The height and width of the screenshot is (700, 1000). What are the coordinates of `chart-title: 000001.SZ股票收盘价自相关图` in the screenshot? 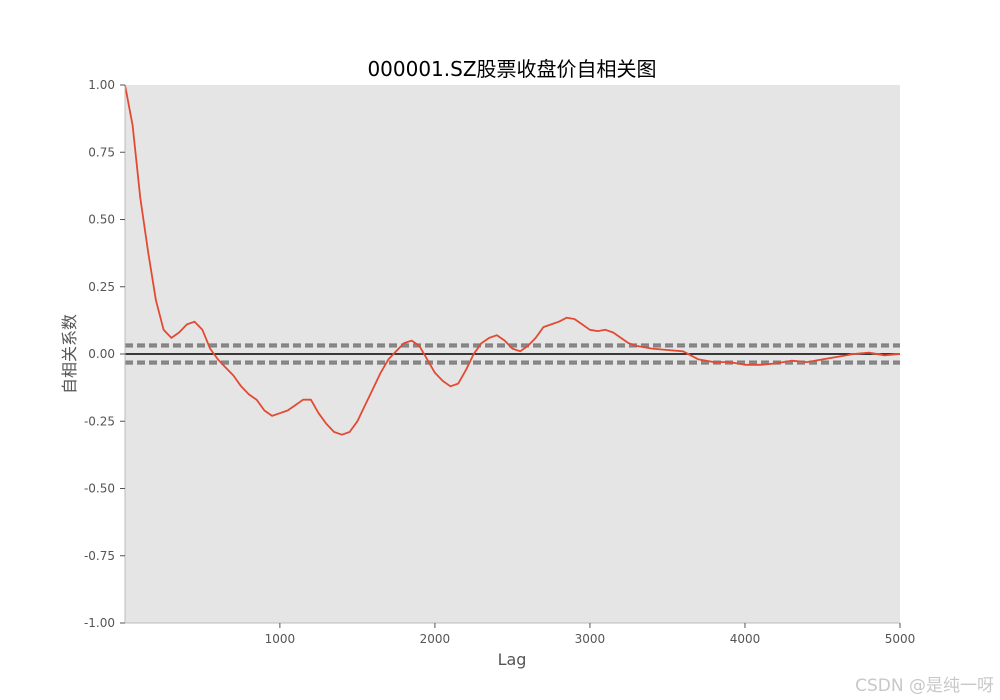 It's located at (511, 69).